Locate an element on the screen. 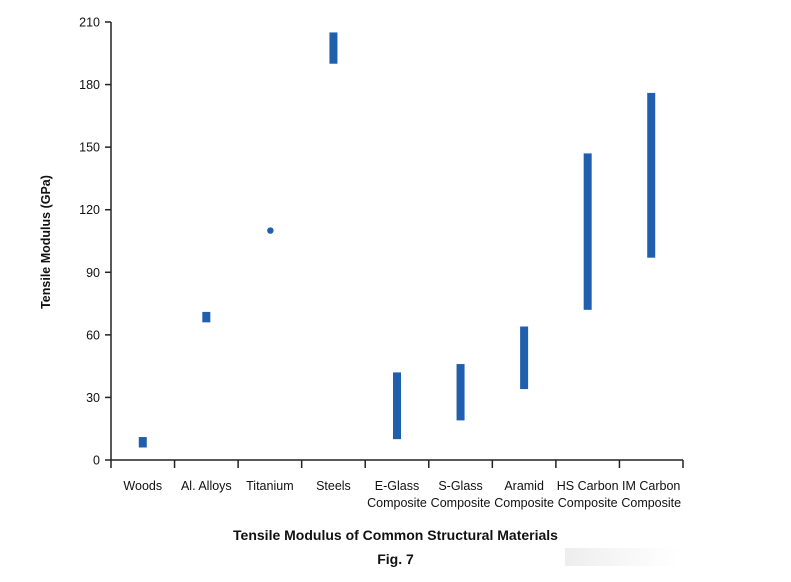 The image size is (791, 582). y-tick-label: 150 is located at coordinates (89, 148).